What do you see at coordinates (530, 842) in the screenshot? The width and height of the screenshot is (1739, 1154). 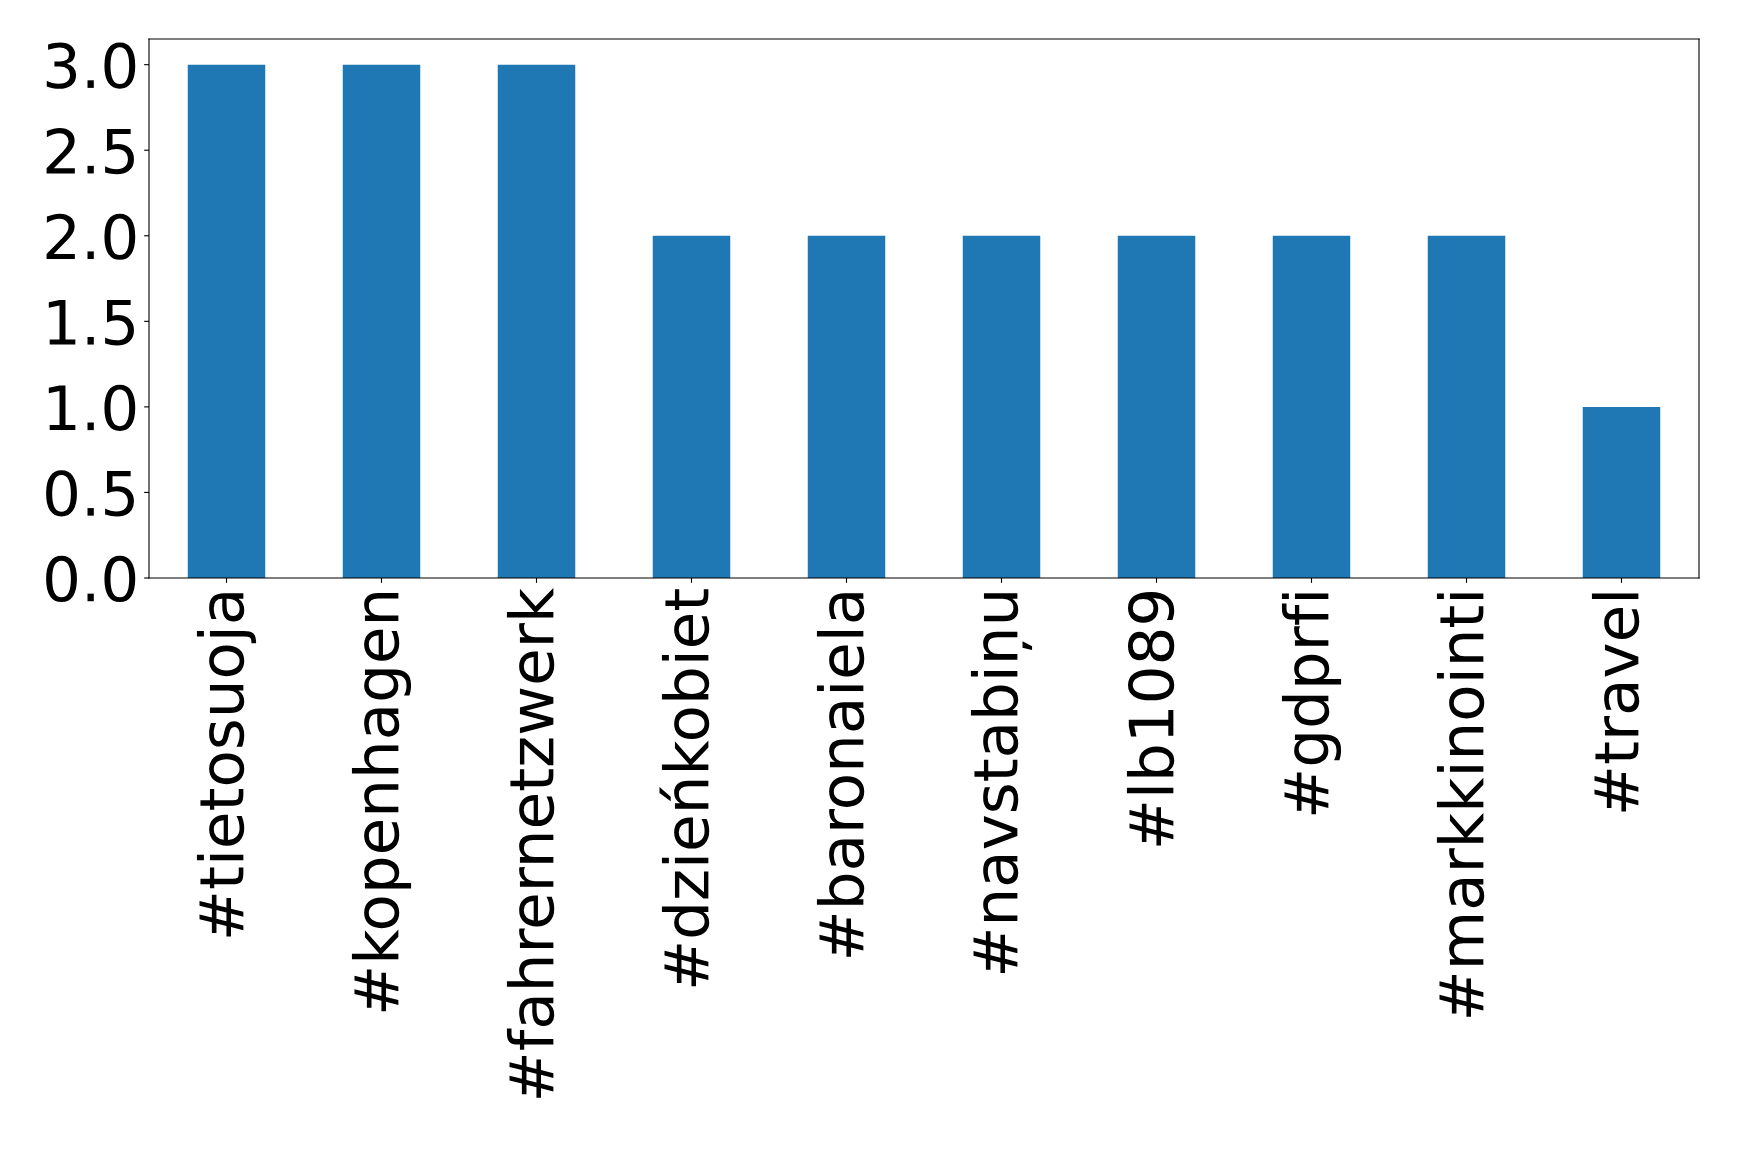 I see `x-tick-label: #fahrernetzwerk` at bounding box center [530, 842].